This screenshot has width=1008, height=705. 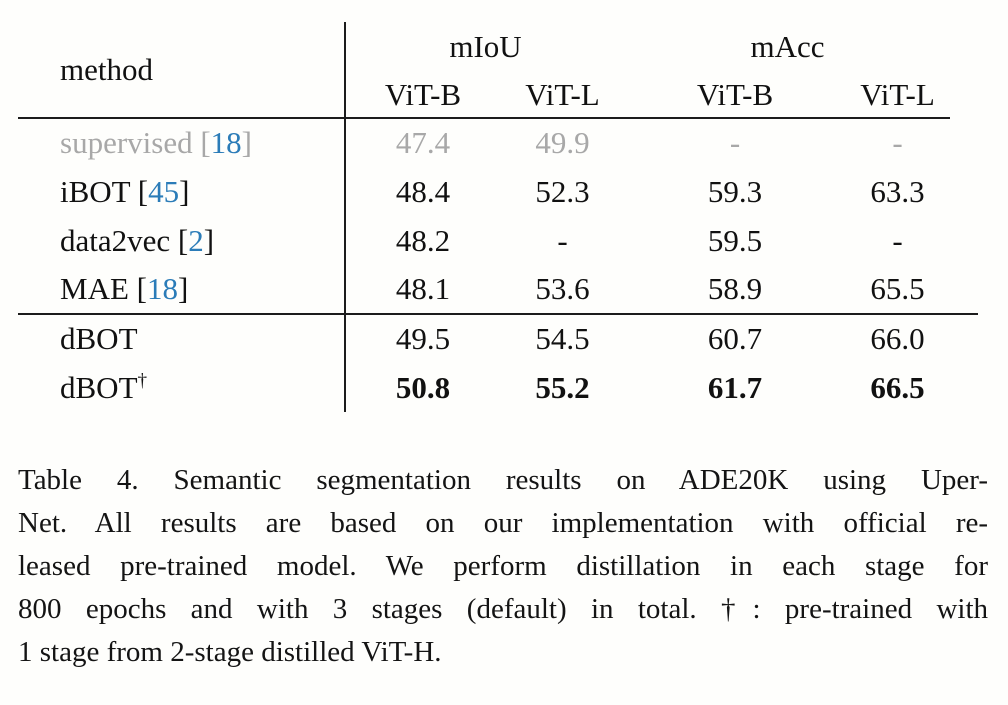 What do you see at coordinates (562, 240) in the screenshot?
I see `cell-miou-vitl: -` at bounding box center [562, 240].